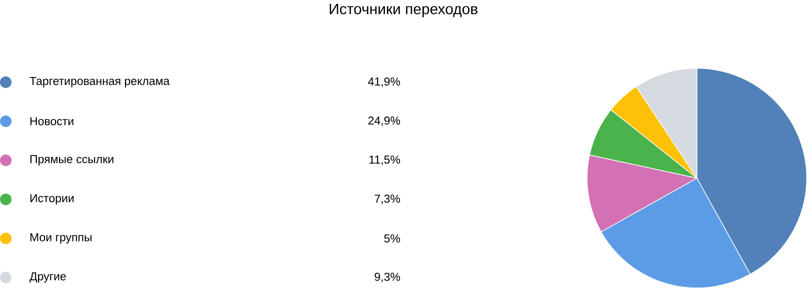 The image size is (807, 288). I want to click on chart-title: Источники переходов, so click(404, 11).